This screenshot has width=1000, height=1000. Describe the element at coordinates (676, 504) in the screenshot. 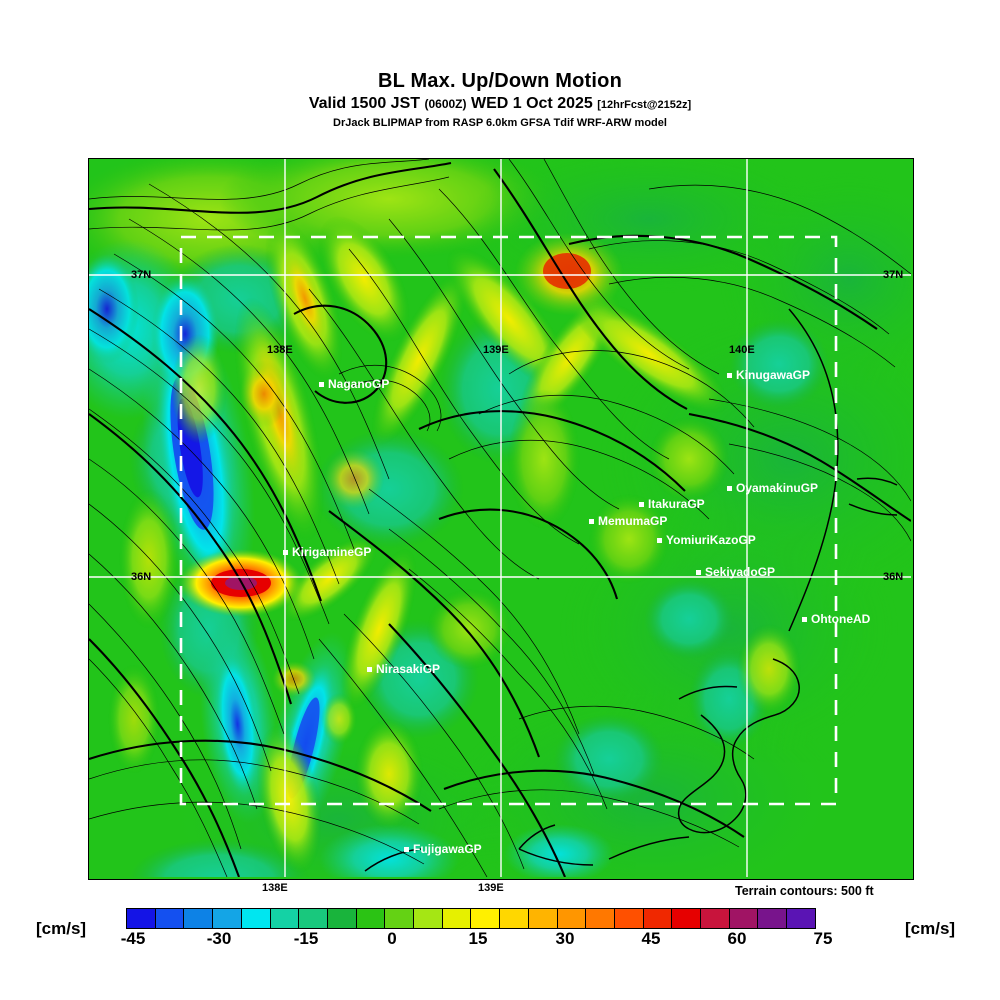

I see `station-label: ItakuraGP` at that location.